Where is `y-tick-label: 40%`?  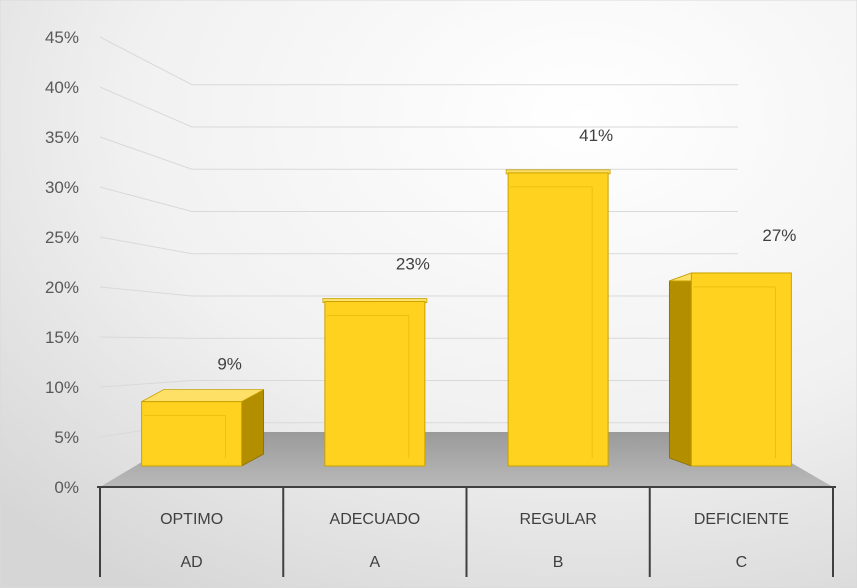
y-tick-label: 40% is located at coordinates (62, 87).